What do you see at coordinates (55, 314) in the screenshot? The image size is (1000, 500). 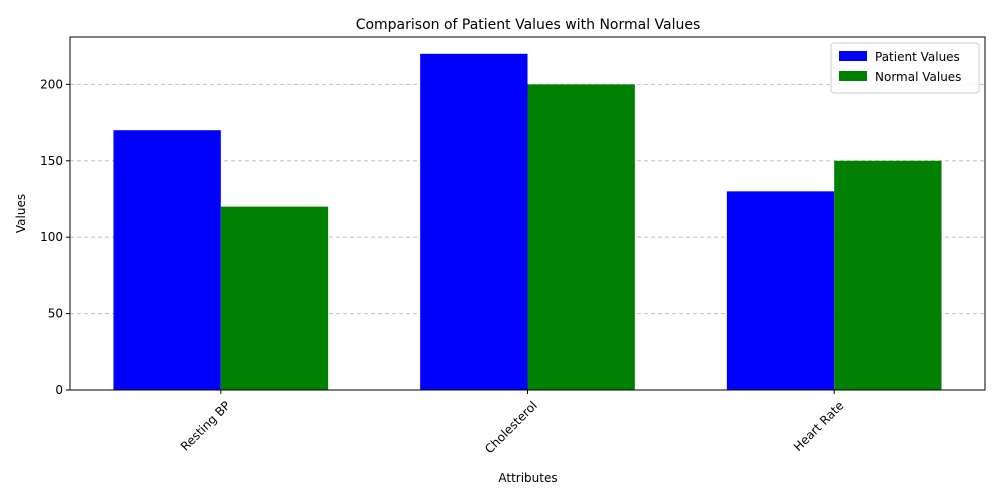 I see `y-tick-label: 50` at bounding box center [55, 314].